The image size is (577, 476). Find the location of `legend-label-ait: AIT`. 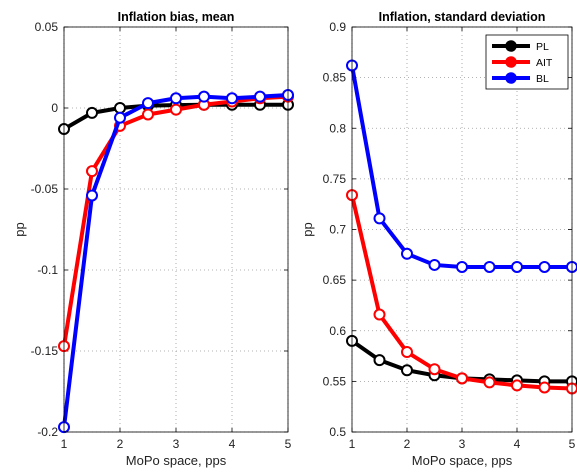

legend-label-ait: AIT is located at coordinates (544, 63).